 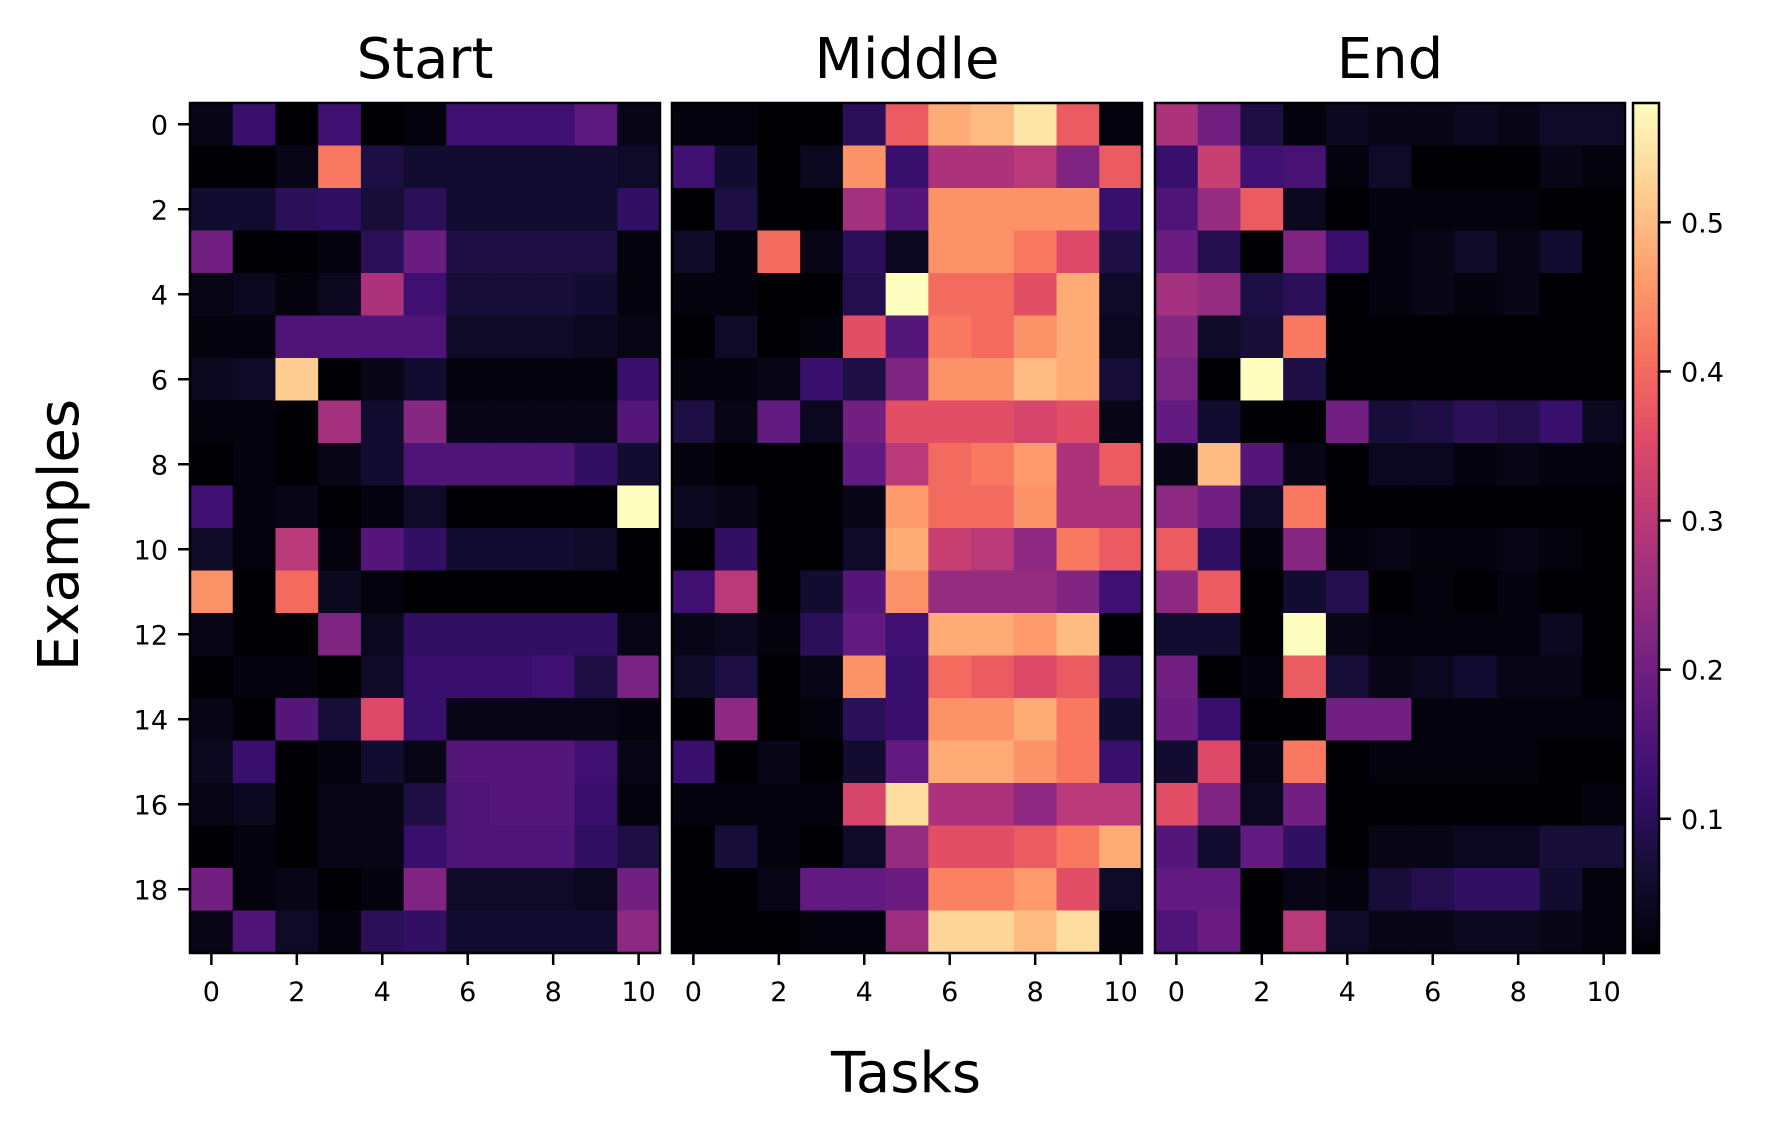 What do you see at coordinates (151, 805) in the screenshot?
I see `y-tick-label: 16` at bounding box center [151, 805].